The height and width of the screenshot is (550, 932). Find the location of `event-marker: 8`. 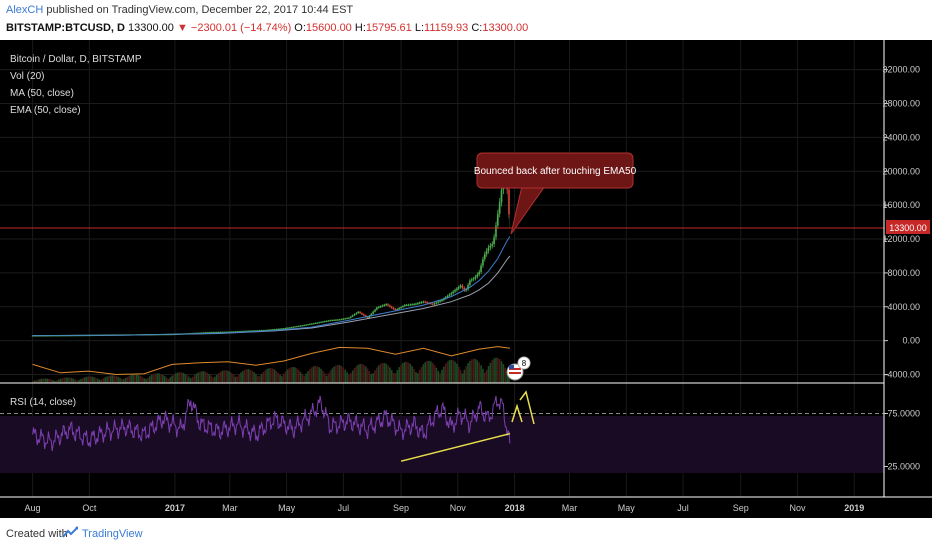

event-marker: 8 is located at coordinates (518, 368).